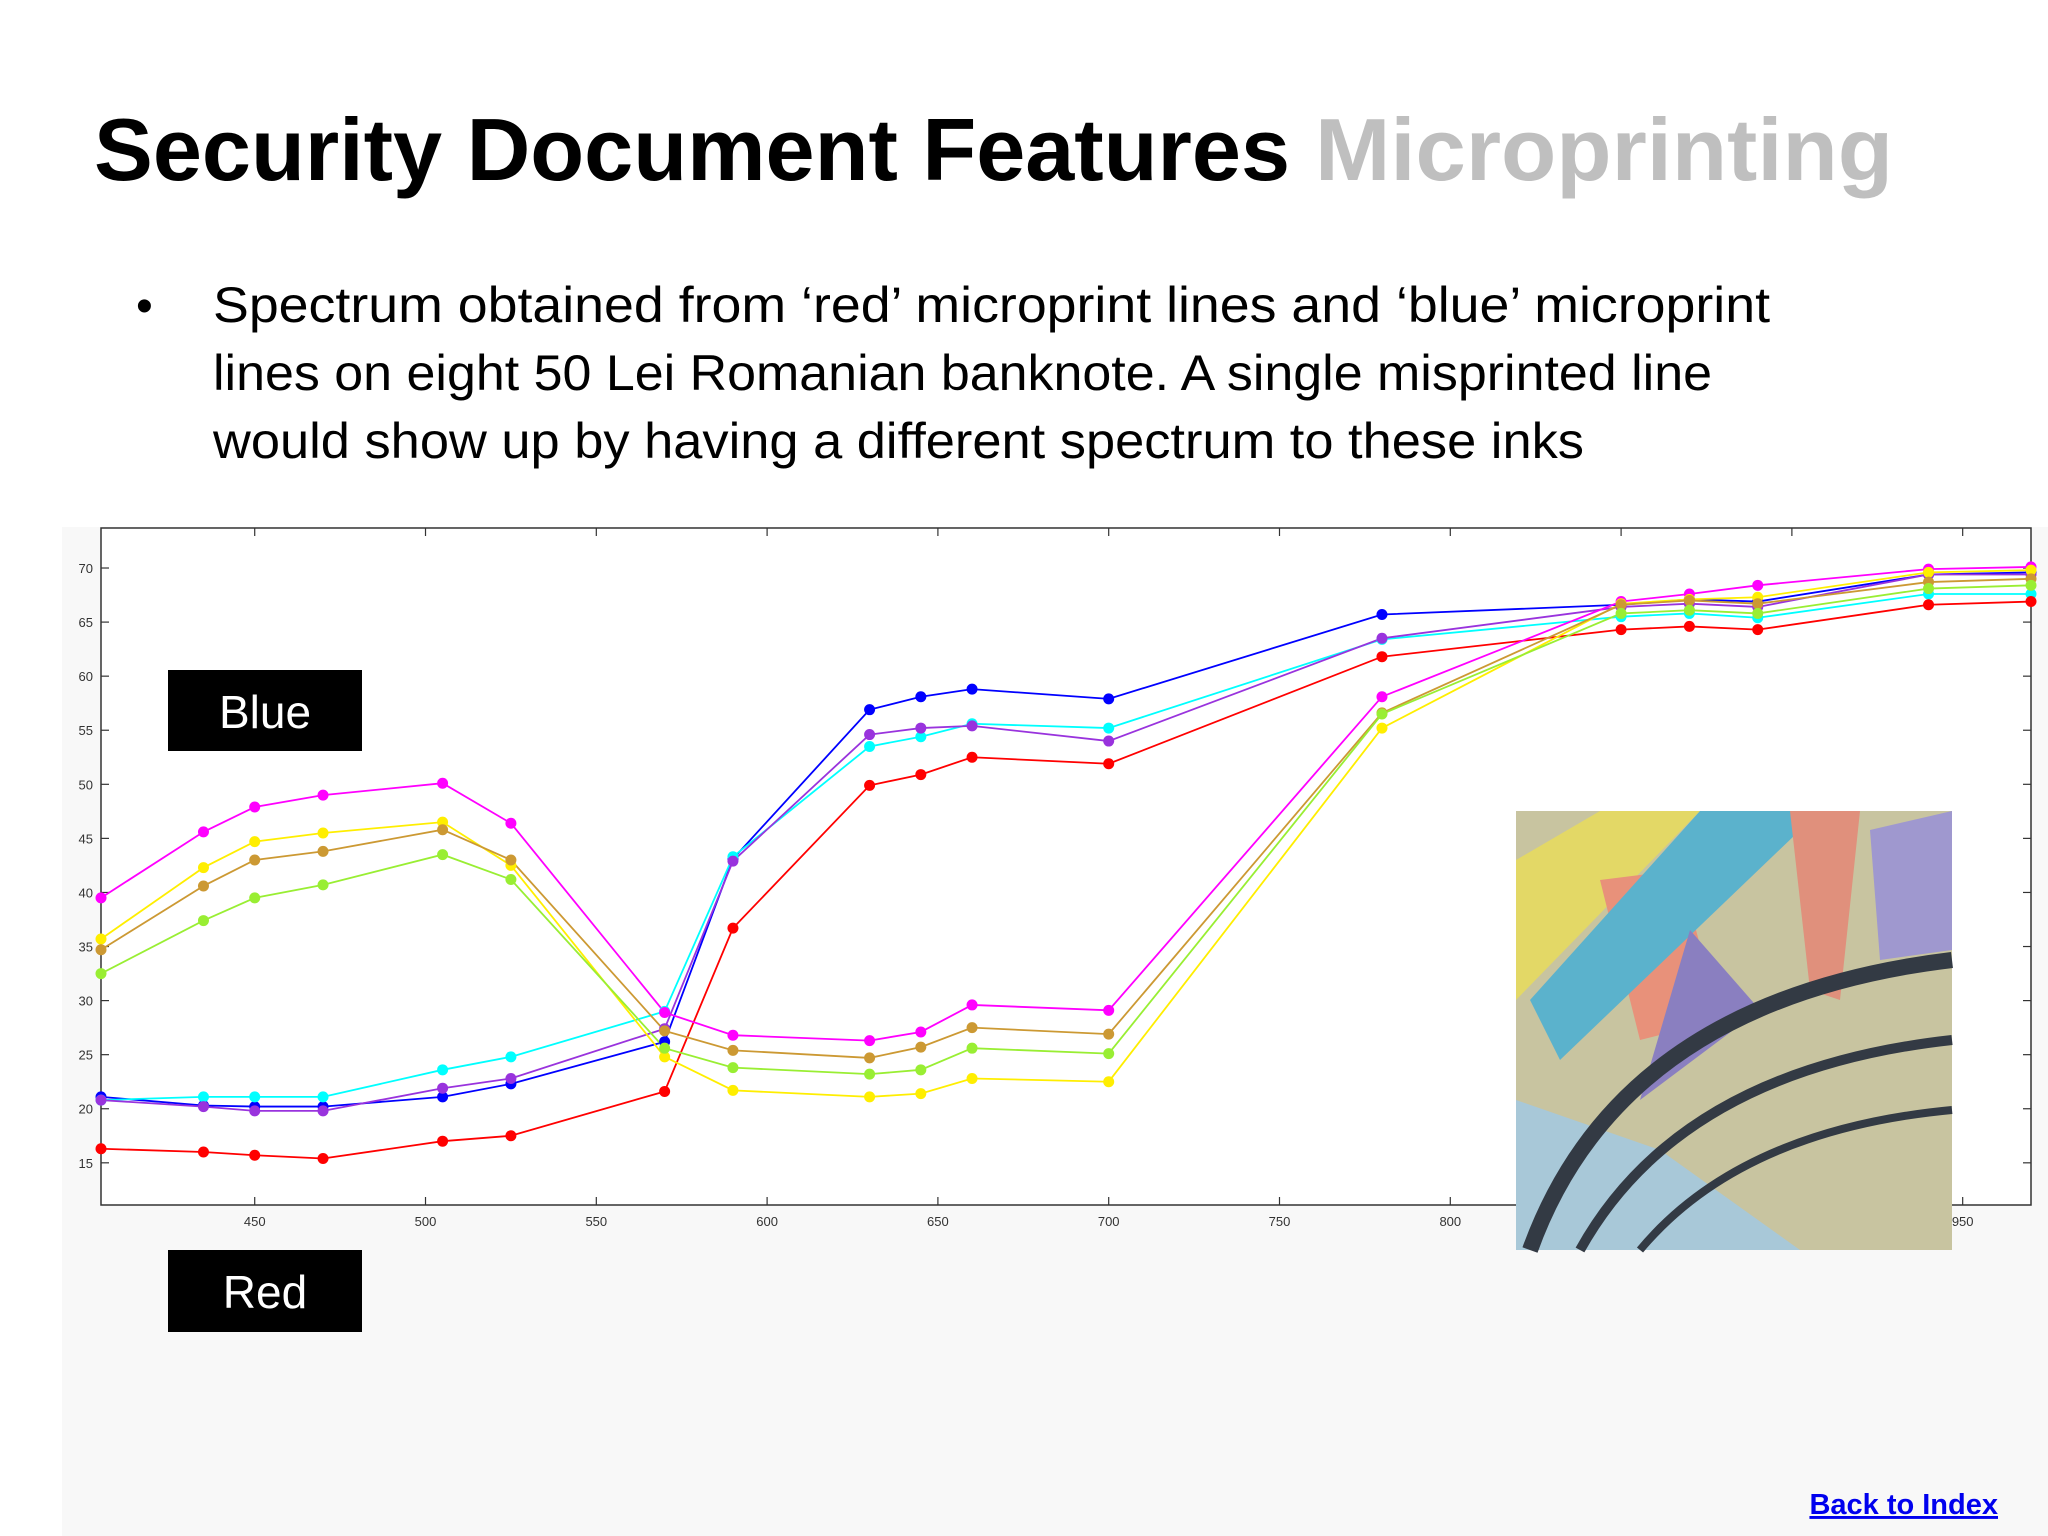 The height and width of the screenshot is (1536, 2048). What do you see at coordinates (426, 1221) in the screenshot?
I see `x-tick-label: 500` at bounding box center [426, 1221].